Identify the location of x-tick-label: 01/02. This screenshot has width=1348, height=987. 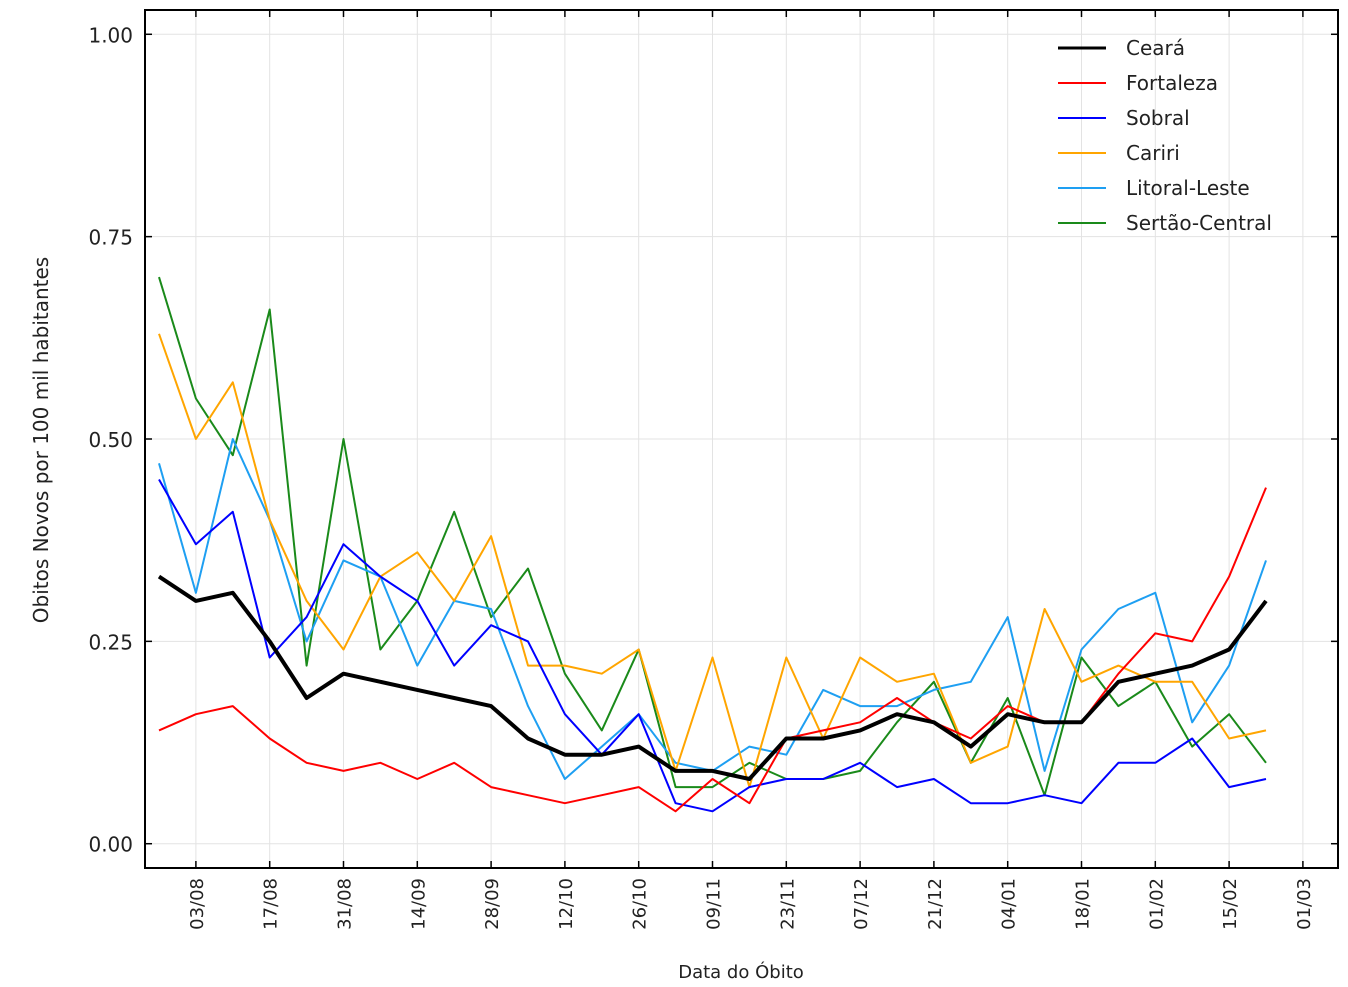
(1156, 904).